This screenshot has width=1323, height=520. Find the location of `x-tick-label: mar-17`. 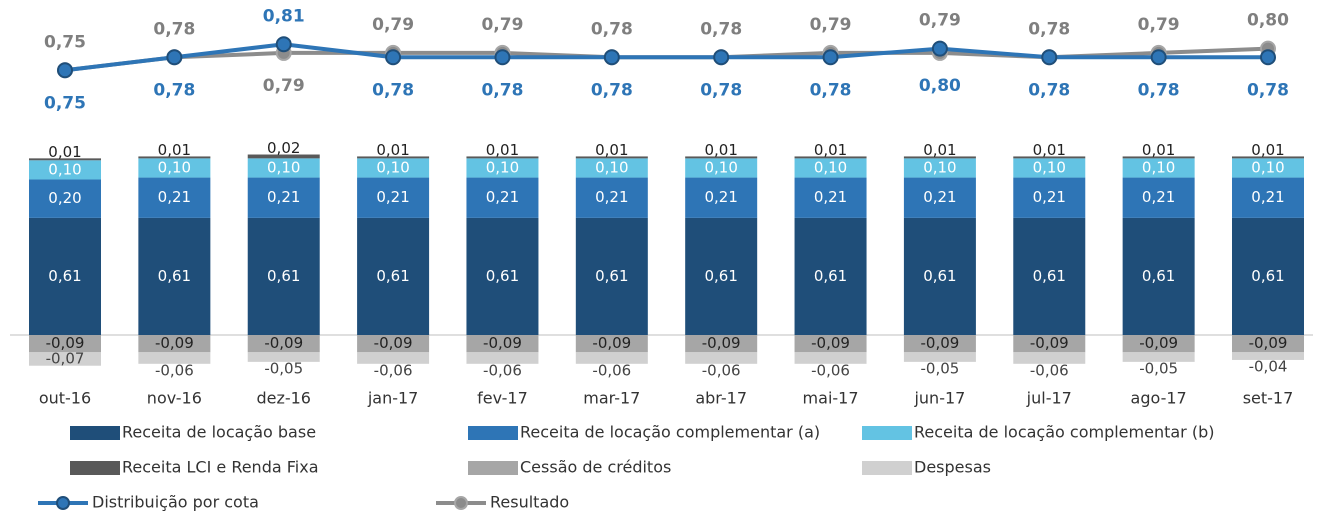

x-tick-label: mar-17 is located at coordinates (611, 398).